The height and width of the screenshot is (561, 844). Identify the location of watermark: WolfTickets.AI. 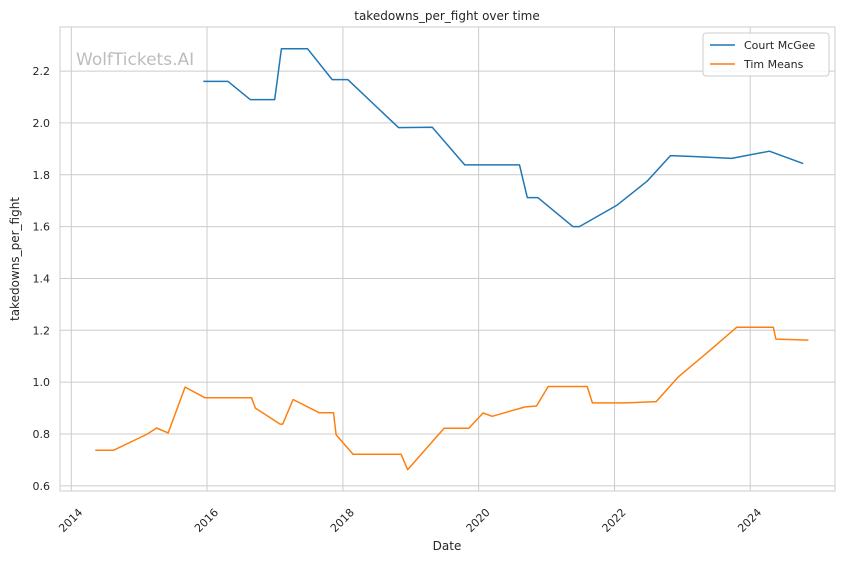
(135, 60).